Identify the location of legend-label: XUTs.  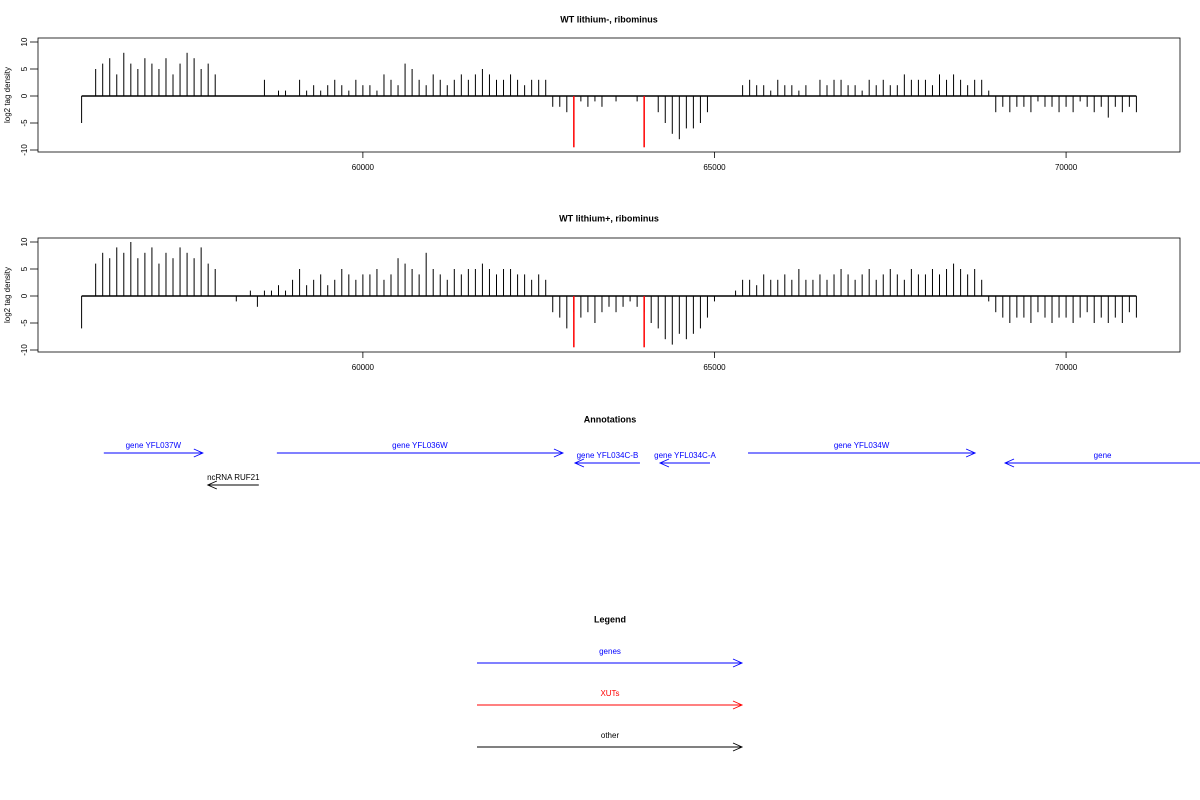
(609, 693).